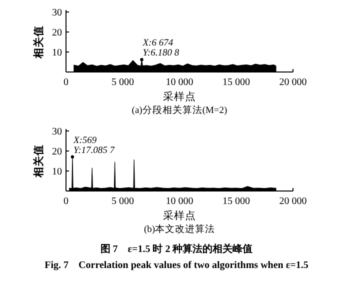  Describe the element at coordinates (180, 230) in the screenshot. I see `title: (b)本文改进算法` at that location.